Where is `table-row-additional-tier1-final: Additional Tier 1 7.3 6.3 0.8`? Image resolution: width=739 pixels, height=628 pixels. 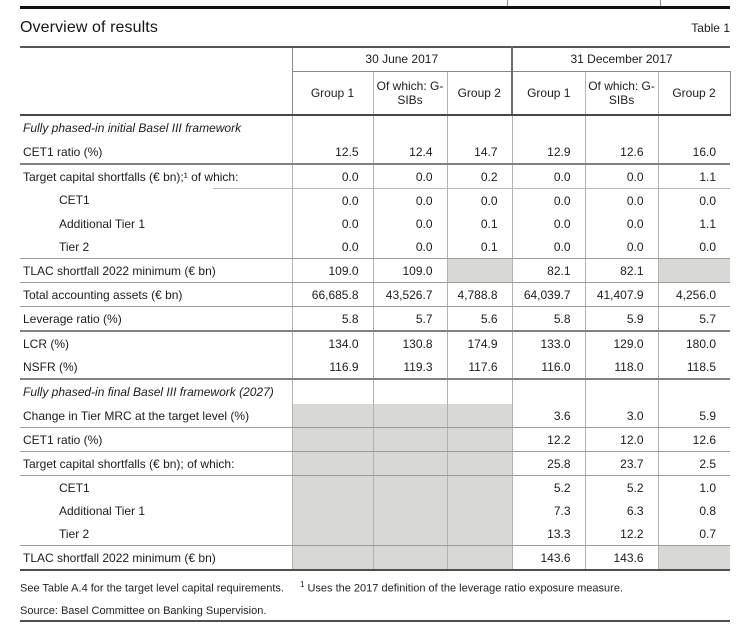 table-row-additional-tier1-final: Additional Tier 1 7.3 6.3 0.8 is located at coordinates (375, 510).